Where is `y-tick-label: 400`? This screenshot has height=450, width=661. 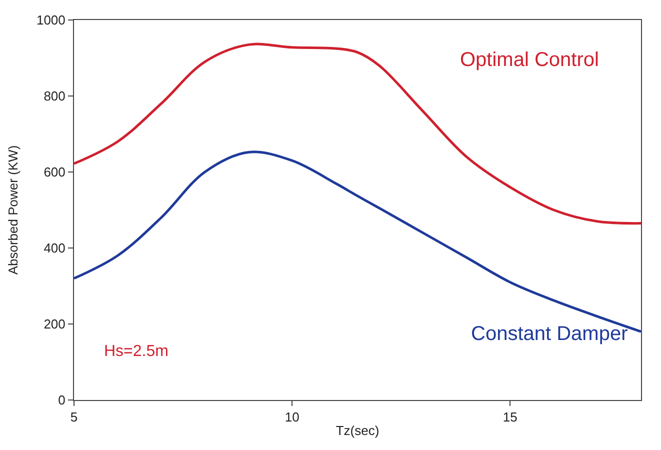 y-tick-label: 400 is located at coordinates (55, 248).